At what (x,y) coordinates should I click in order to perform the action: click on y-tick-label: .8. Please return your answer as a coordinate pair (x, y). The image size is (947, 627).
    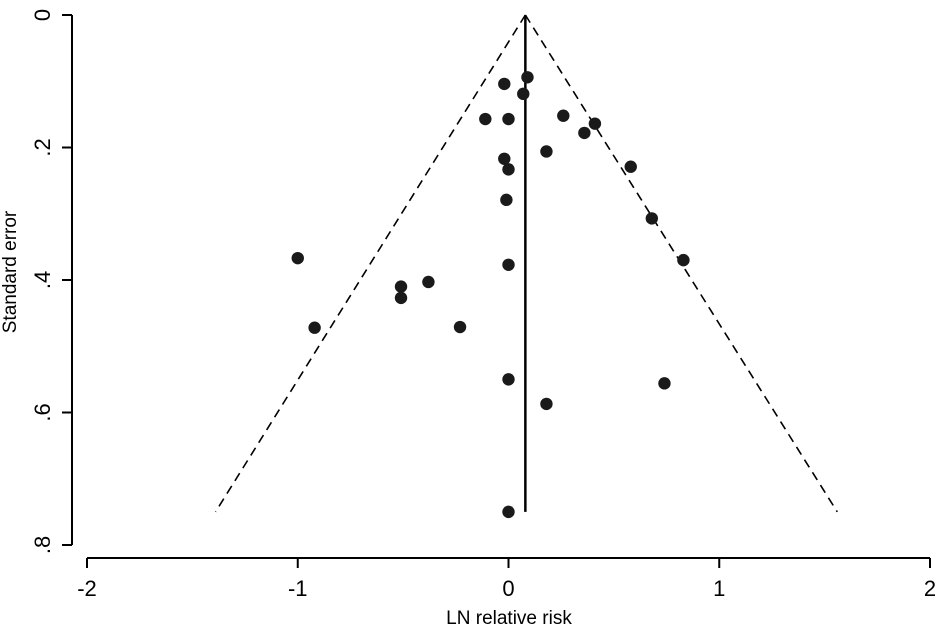
    Looking at the image, I should click on (42, 545).